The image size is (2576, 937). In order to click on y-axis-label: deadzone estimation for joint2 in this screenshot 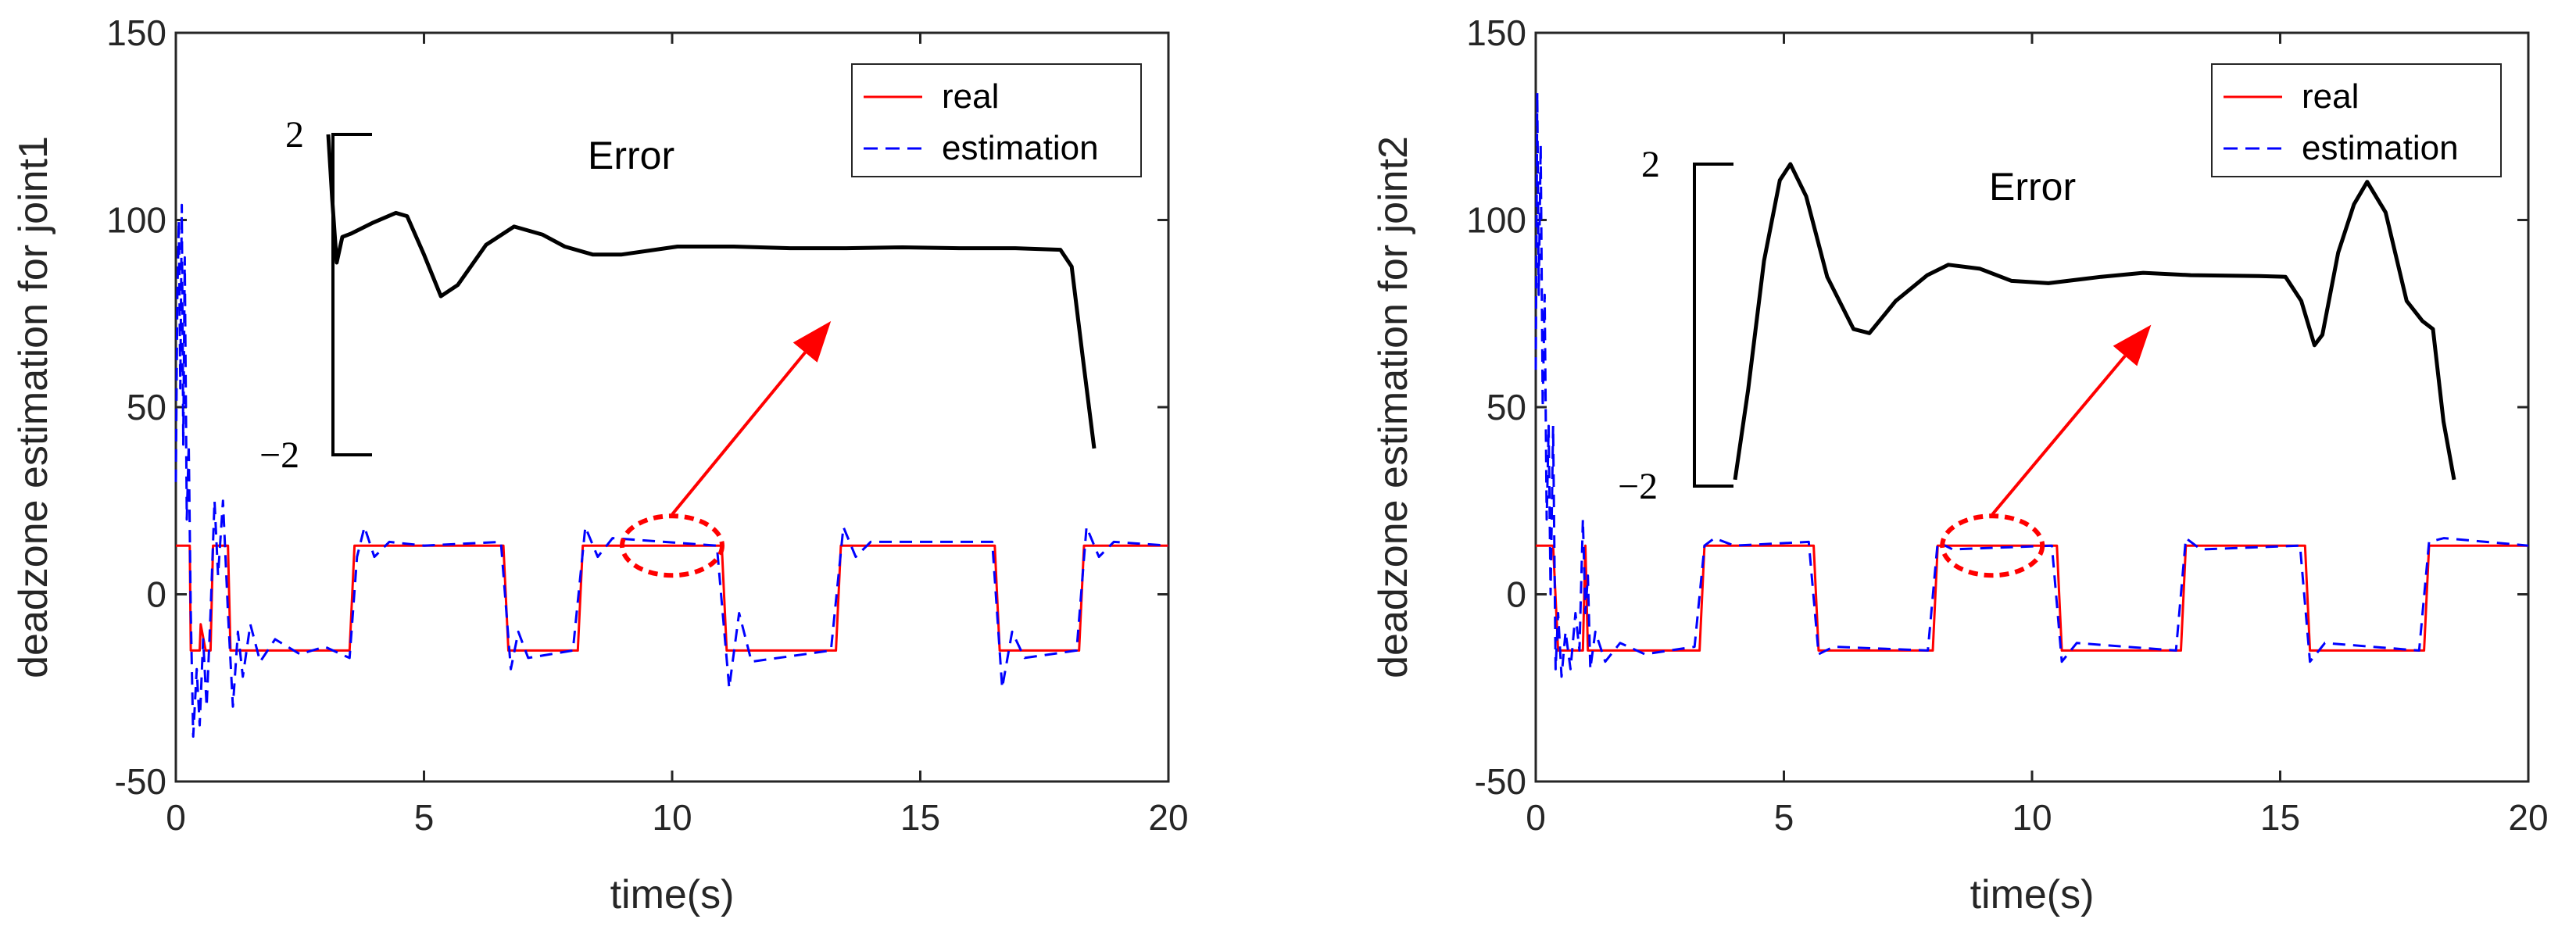, I will do `click(1393, 407)`.